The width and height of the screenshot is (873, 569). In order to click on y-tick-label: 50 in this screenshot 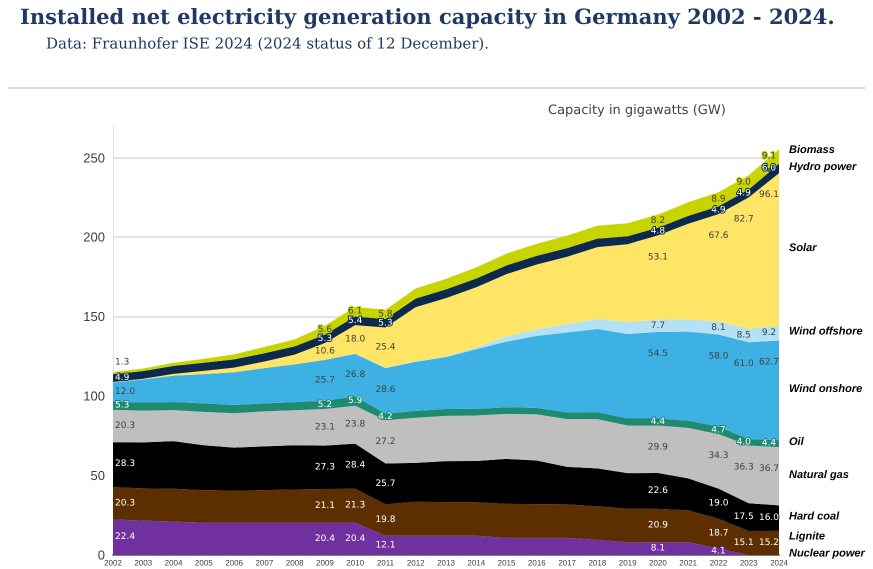, I will do `click(97, 476)`.